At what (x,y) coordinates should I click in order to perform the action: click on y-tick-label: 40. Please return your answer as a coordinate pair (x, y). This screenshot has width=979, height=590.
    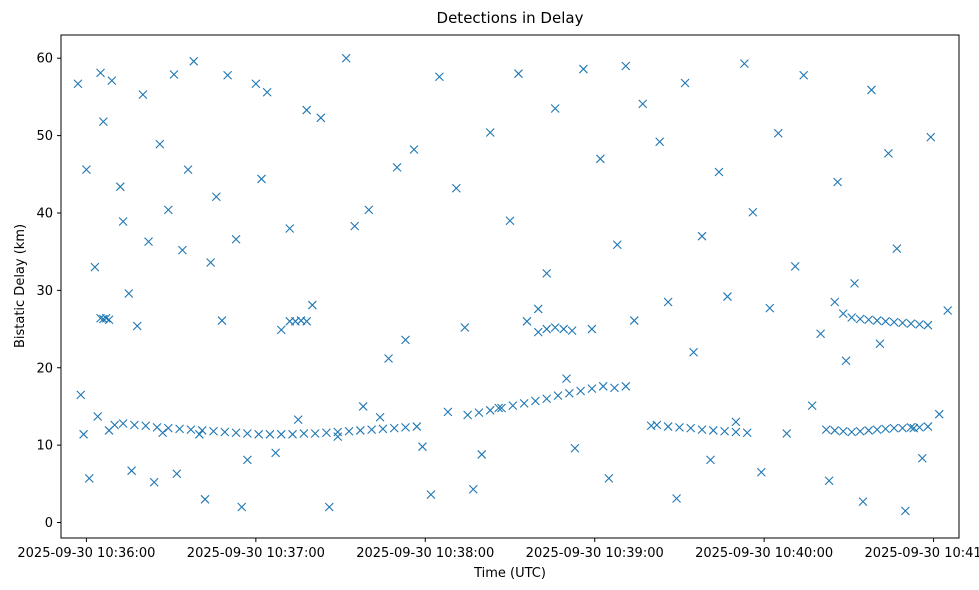
    Looking at the image, I should click on (44, 213).